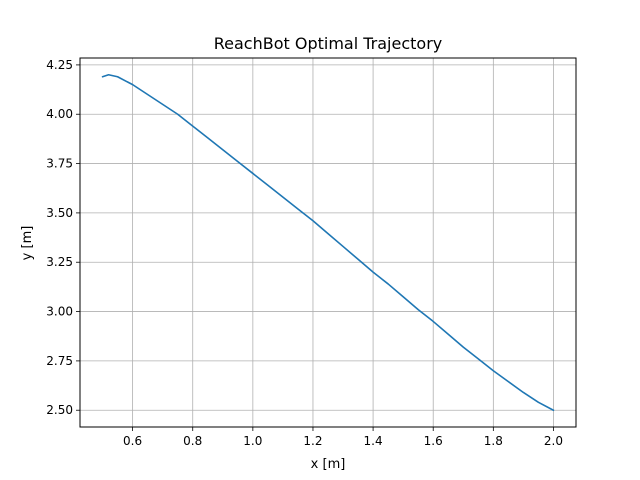 Image resolution: width=640 pixels, height=480 pixels. Describe the element at coordinates (192, 441) in the screenshot. I see `x-tick-label: 0.8` at that location.